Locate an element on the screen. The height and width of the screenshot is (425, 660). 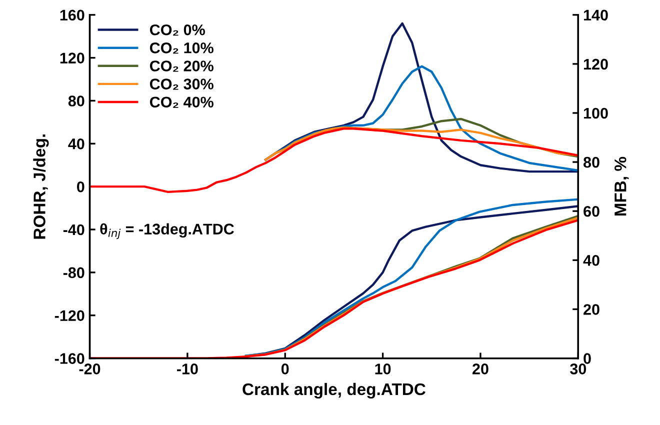
y2-tick-label: 80 is located at coordinates (592, 162).